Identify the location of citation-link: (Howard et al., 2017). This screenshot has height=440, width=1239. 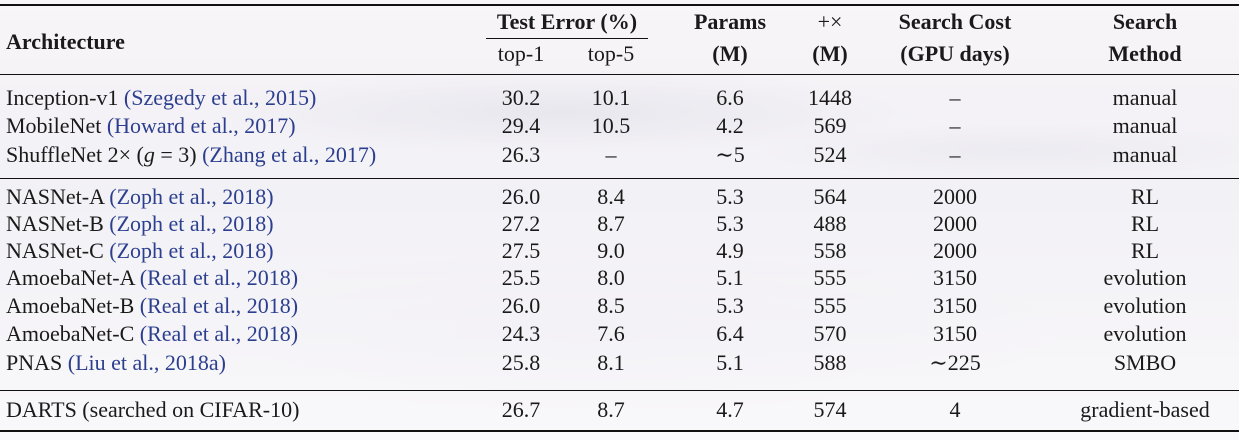
(201, 125).